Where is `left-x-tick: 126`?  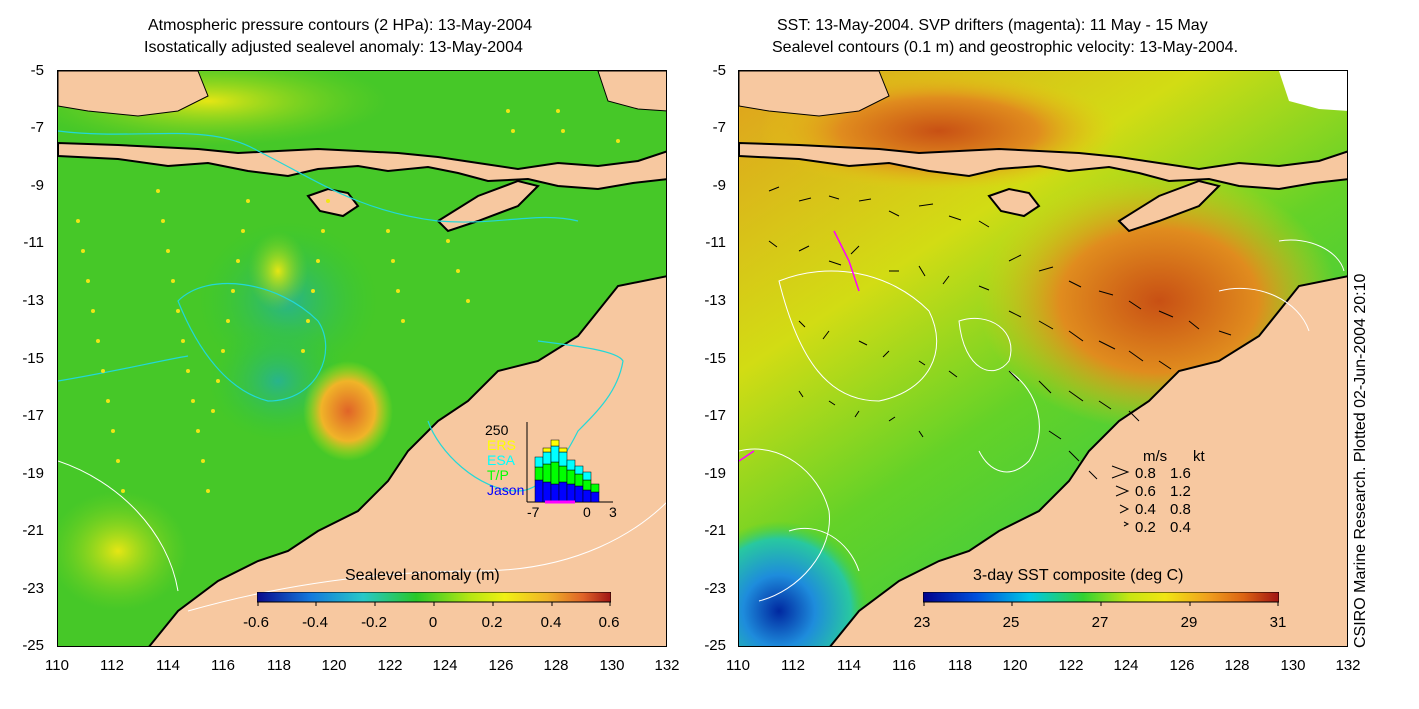
left-x-tick: 126 is located at coordinates (501, 665).